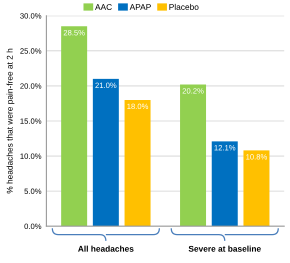 The width and height of the screenshot is (290, 263). Describe the element at coordinates (140, 7) in the screenshot. I see `legend-label: APAP` at that location.